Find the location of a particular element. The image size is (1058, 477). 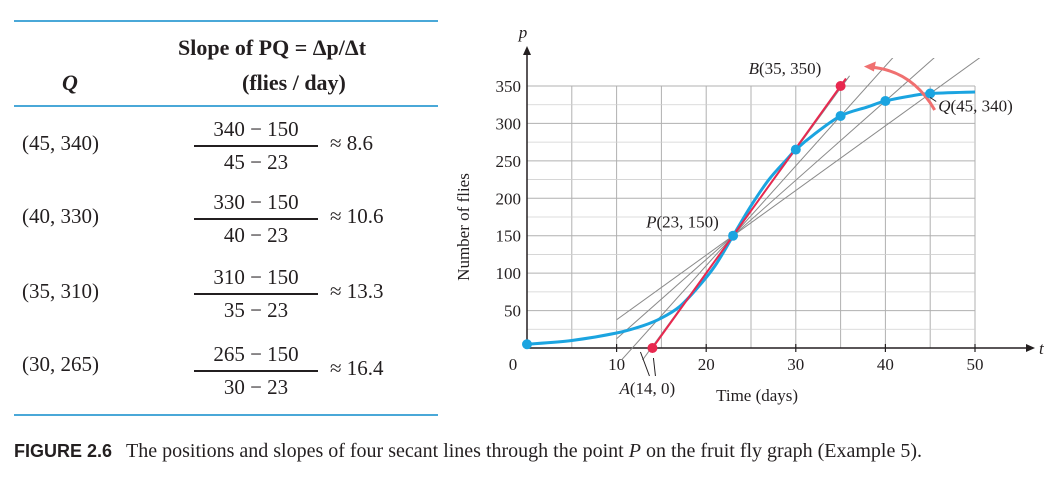

col-slope-header-line2: (flies / day) is located at coordinates (294, 82).